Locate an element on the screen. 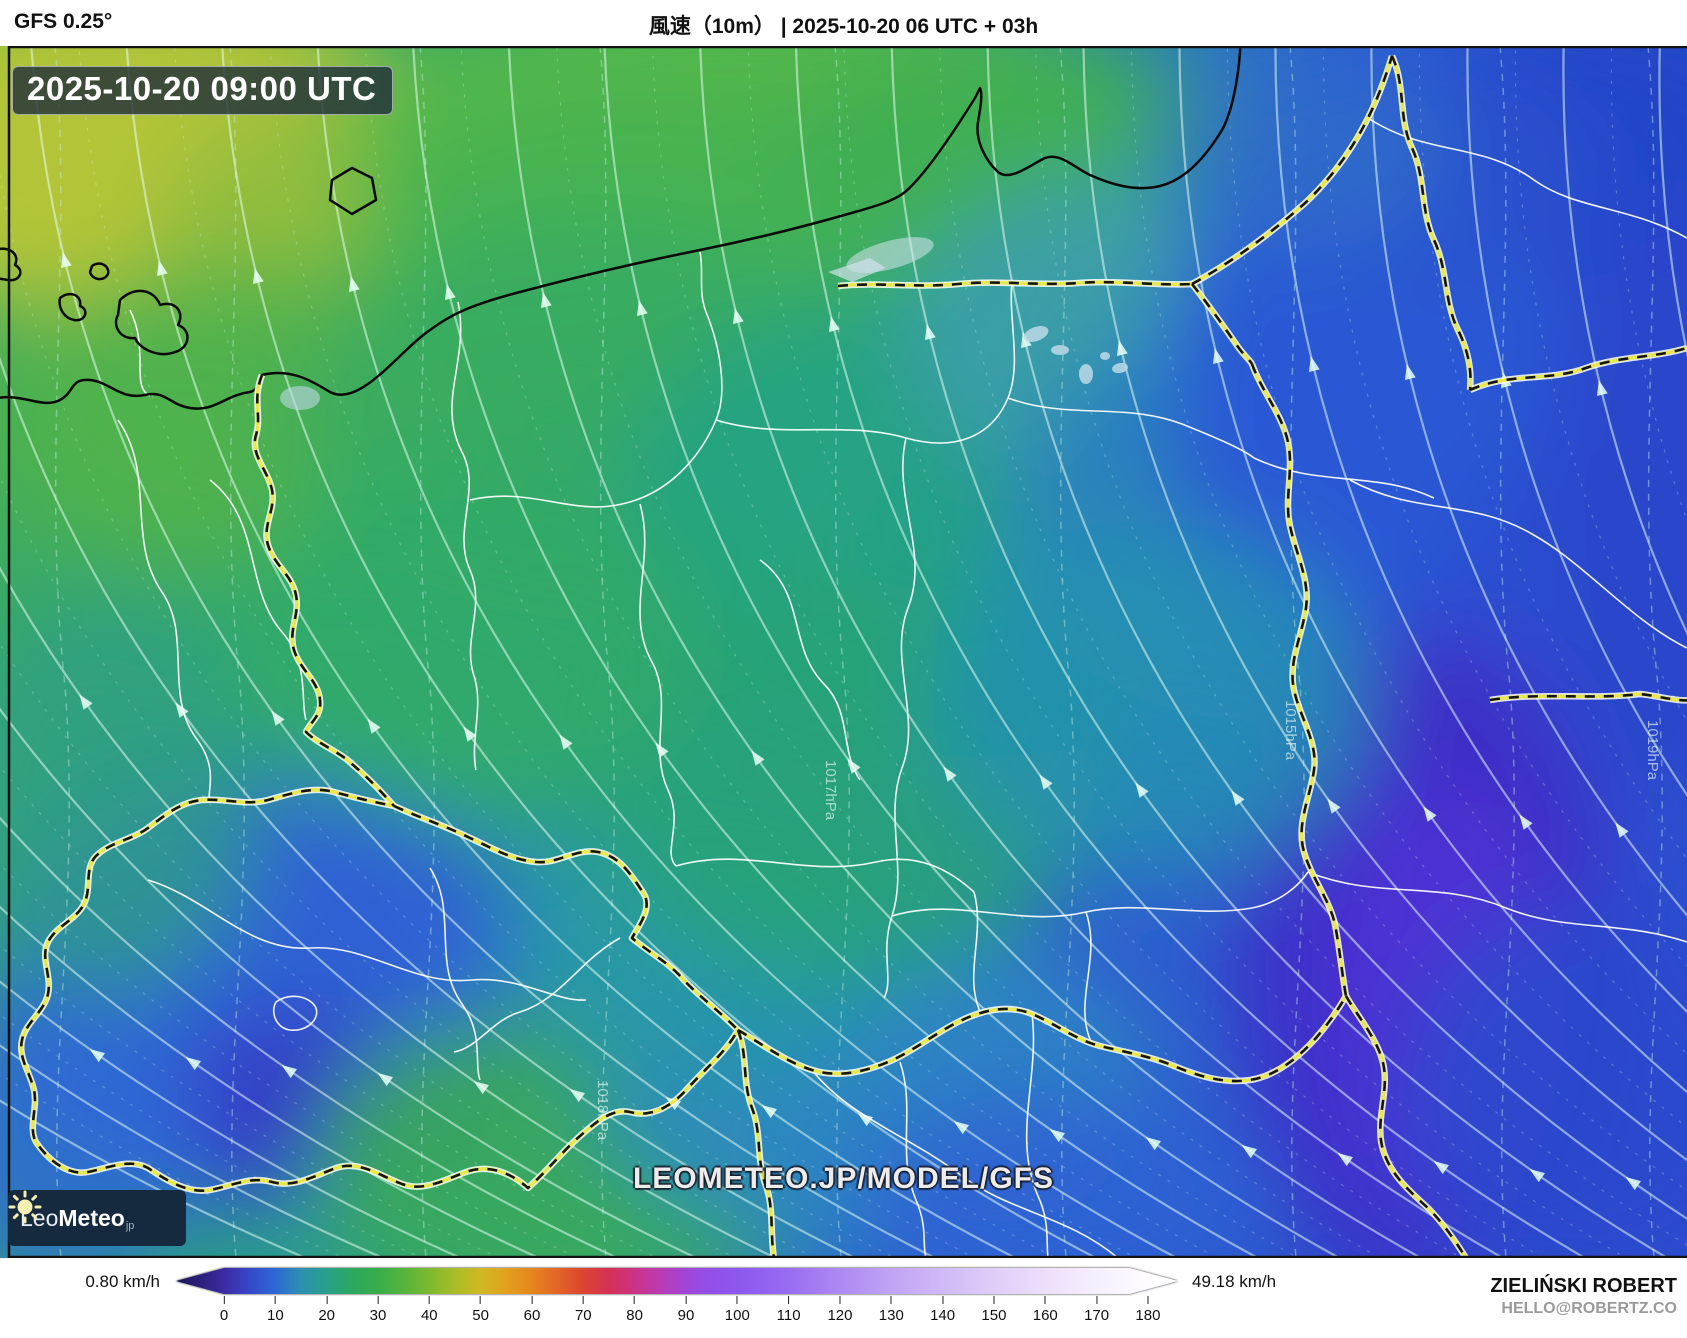 This screenshot has width=1687, height=1338. isobar-label: 1017hPa is located at coordinates (830, 790).